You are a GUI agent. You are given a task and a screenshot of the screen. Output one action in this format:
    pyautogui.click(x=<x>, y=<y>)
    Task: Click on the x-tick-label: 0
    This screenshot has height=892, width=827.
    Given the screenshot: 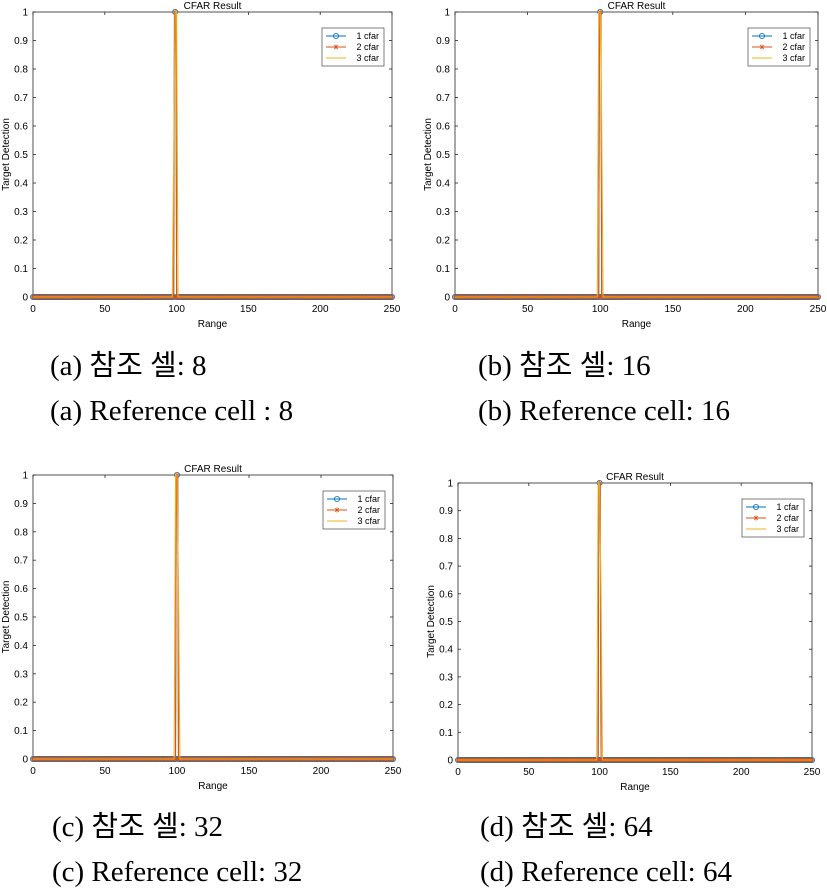 What is the action you would take?
    pyautogui.click(x=455, y=309)
    